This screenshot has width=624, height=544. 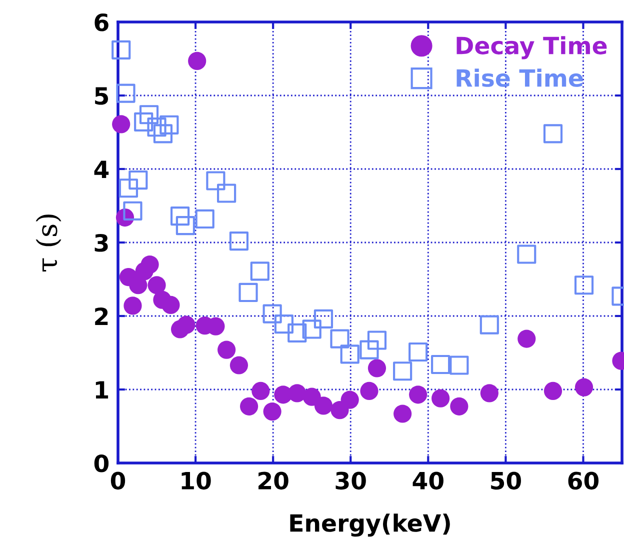 I want to click on x-tick-label: 10, so click(x=196, y=481).